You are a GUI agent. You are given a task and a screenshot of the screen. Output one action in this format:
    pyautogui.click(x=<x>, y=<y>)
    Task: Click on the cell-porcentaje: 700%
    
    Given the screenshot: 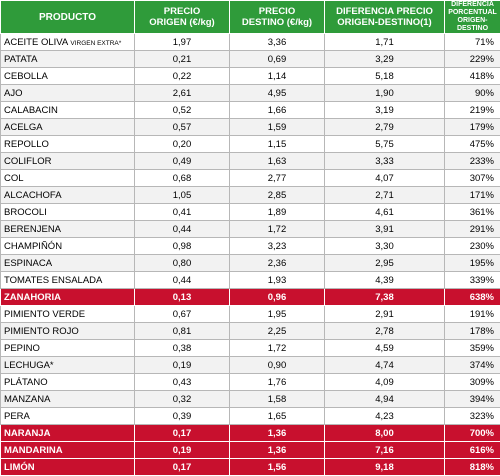 What is the action you would take?
    pyautogui.click(x=472, y=433)
    